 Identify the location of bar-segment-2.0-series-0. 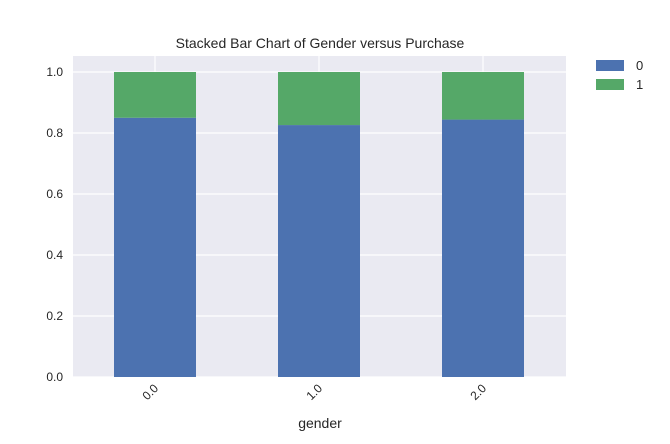
(483, 248).